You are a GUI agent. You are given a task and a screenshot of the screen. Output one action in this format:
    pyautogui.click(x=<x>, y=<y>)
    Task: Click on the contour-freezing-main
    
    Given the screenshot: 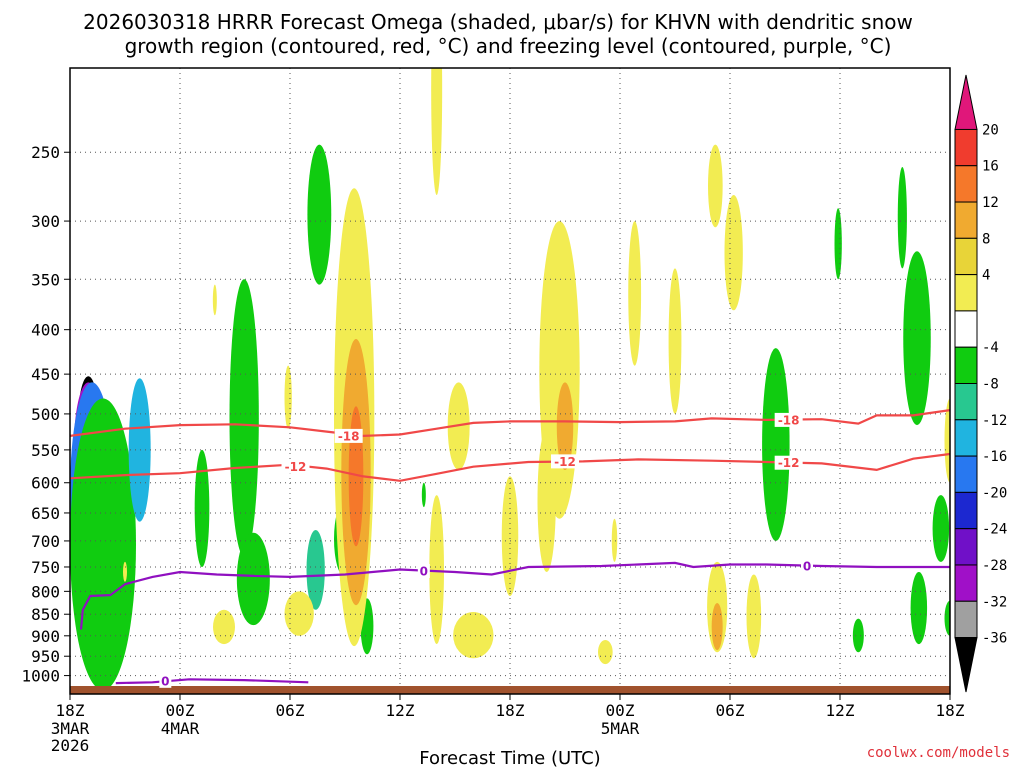 What is the action you would take?
    pyautogui.click(x=514, y=595)
    